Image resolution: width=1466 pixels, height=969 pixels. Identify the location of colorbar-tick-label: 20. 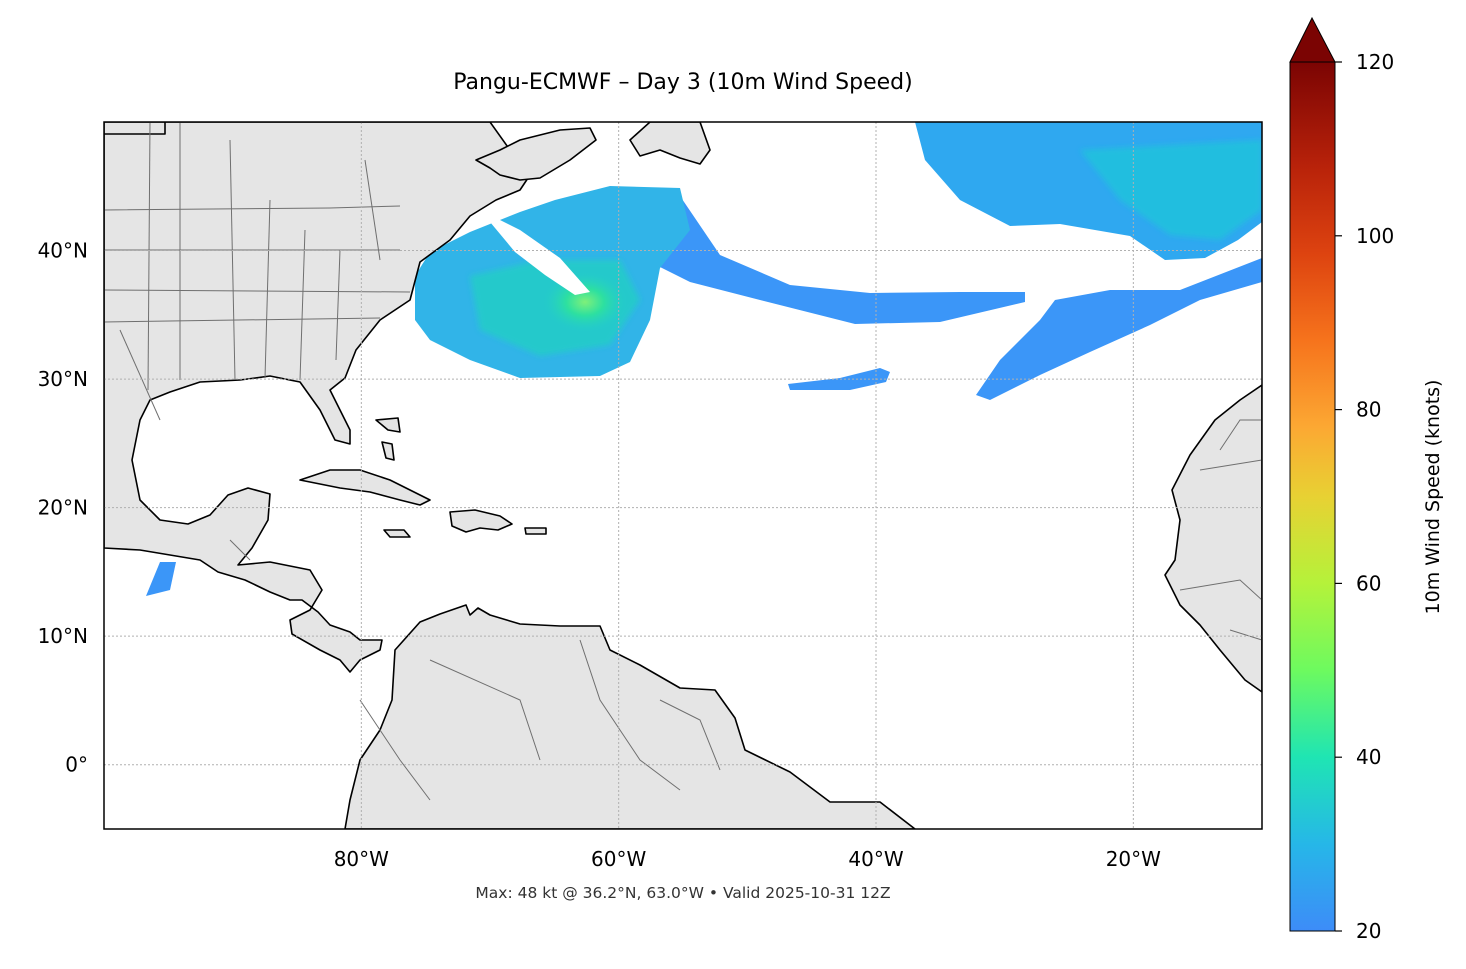
(1368, 931).